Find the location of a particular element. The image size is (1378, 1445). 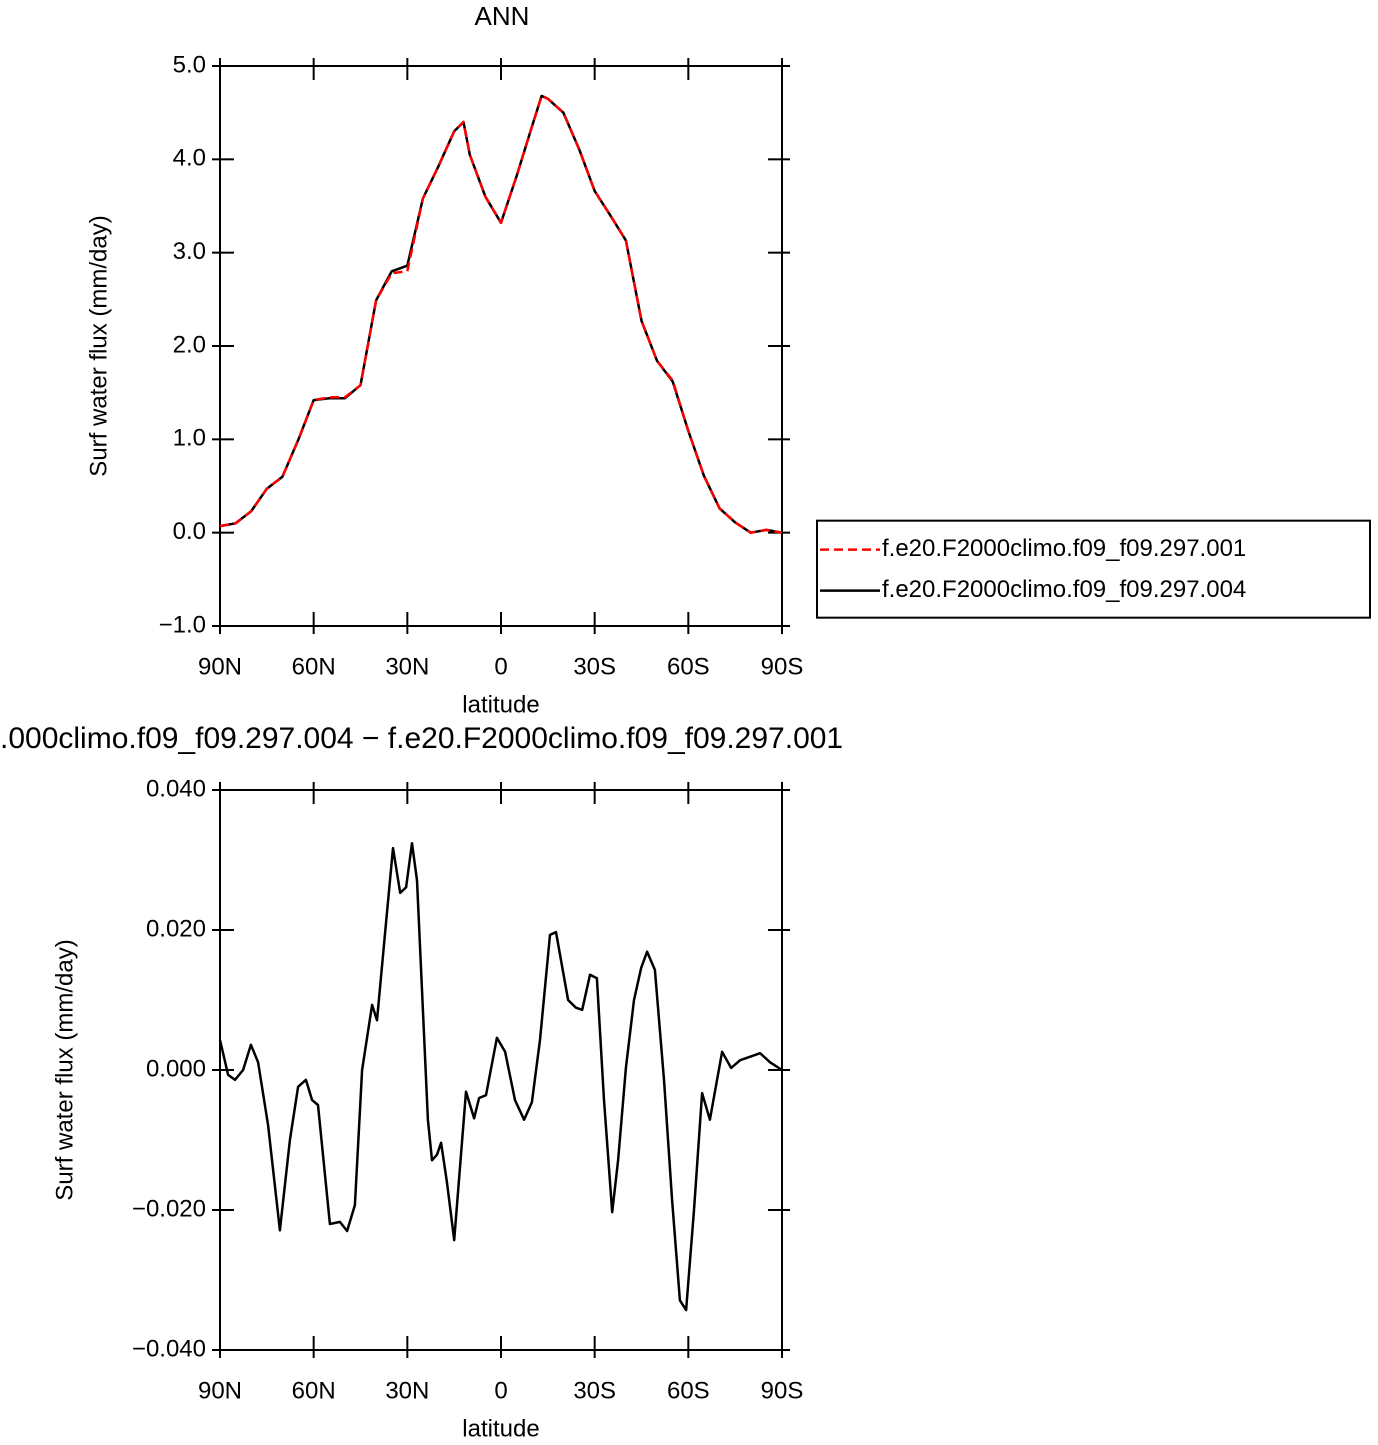

y-tick-label: −1.0 is located at coordinates (182, 624).